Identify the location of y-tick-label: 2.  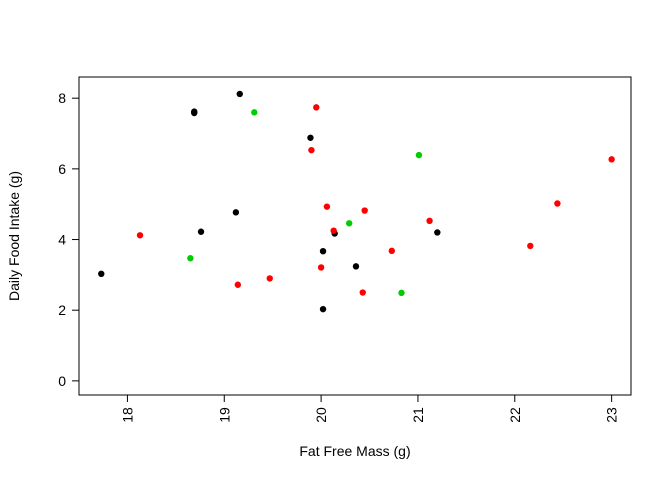
(62, 310).